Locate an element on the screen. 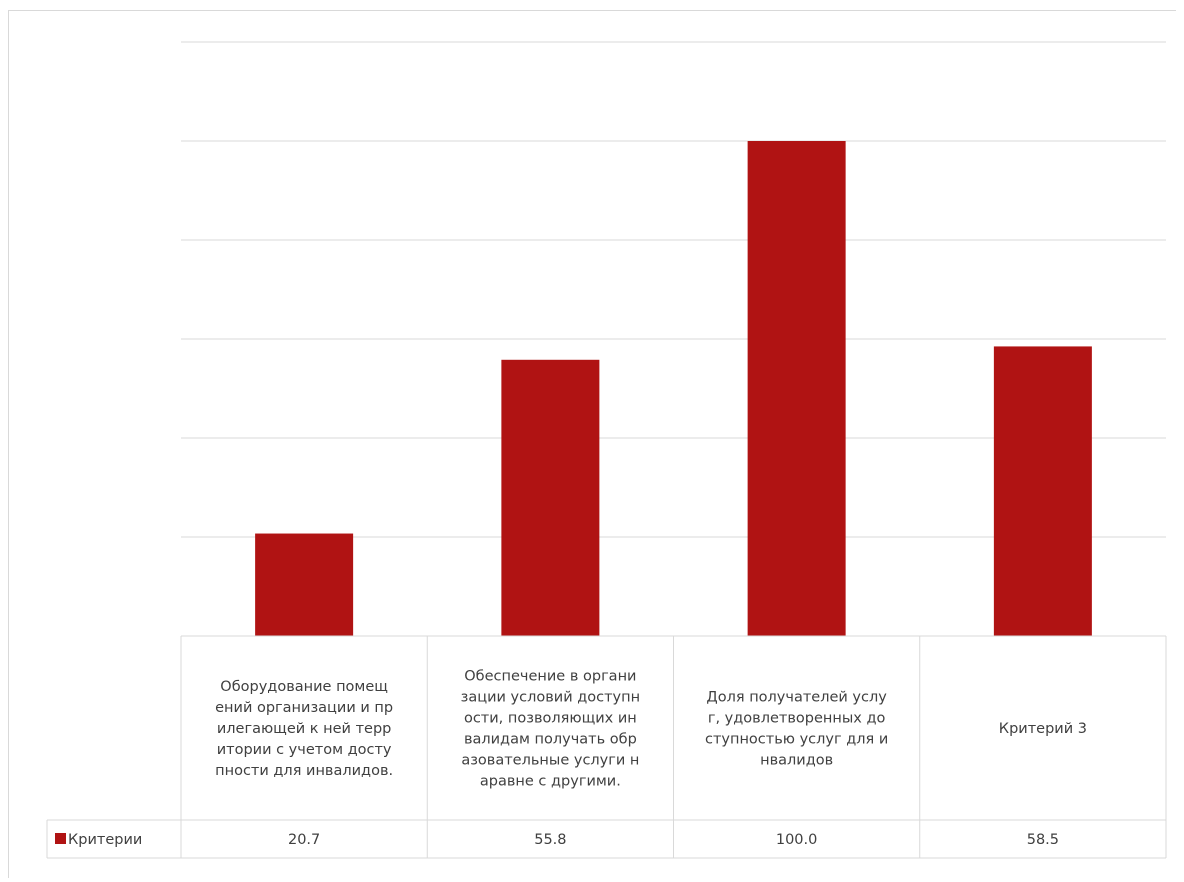  legend-series-name: Критерии is located at coordinates (105, 840).